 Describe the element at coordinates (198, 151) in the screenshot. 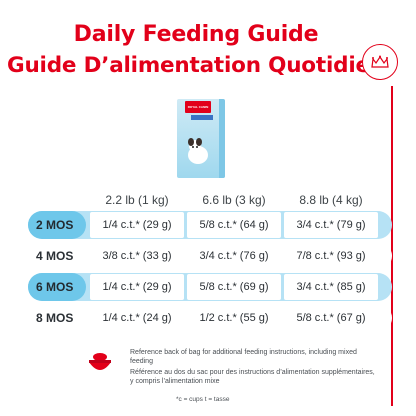

I see `puppy-icon` at that location.